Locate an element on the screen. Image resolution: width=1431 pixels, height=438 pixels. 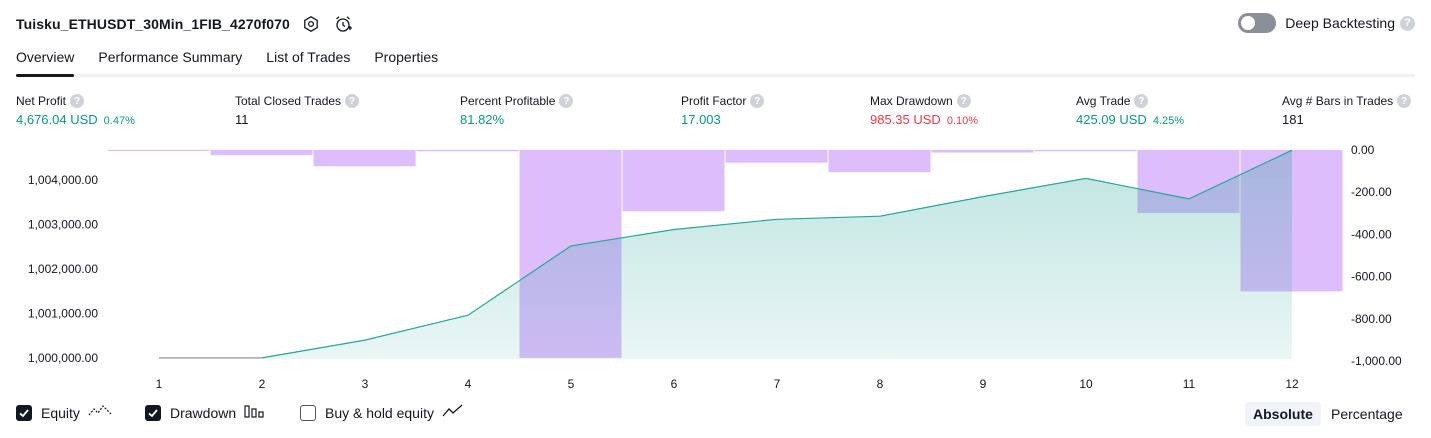
settings-icon is located at coordinates (311, 24).